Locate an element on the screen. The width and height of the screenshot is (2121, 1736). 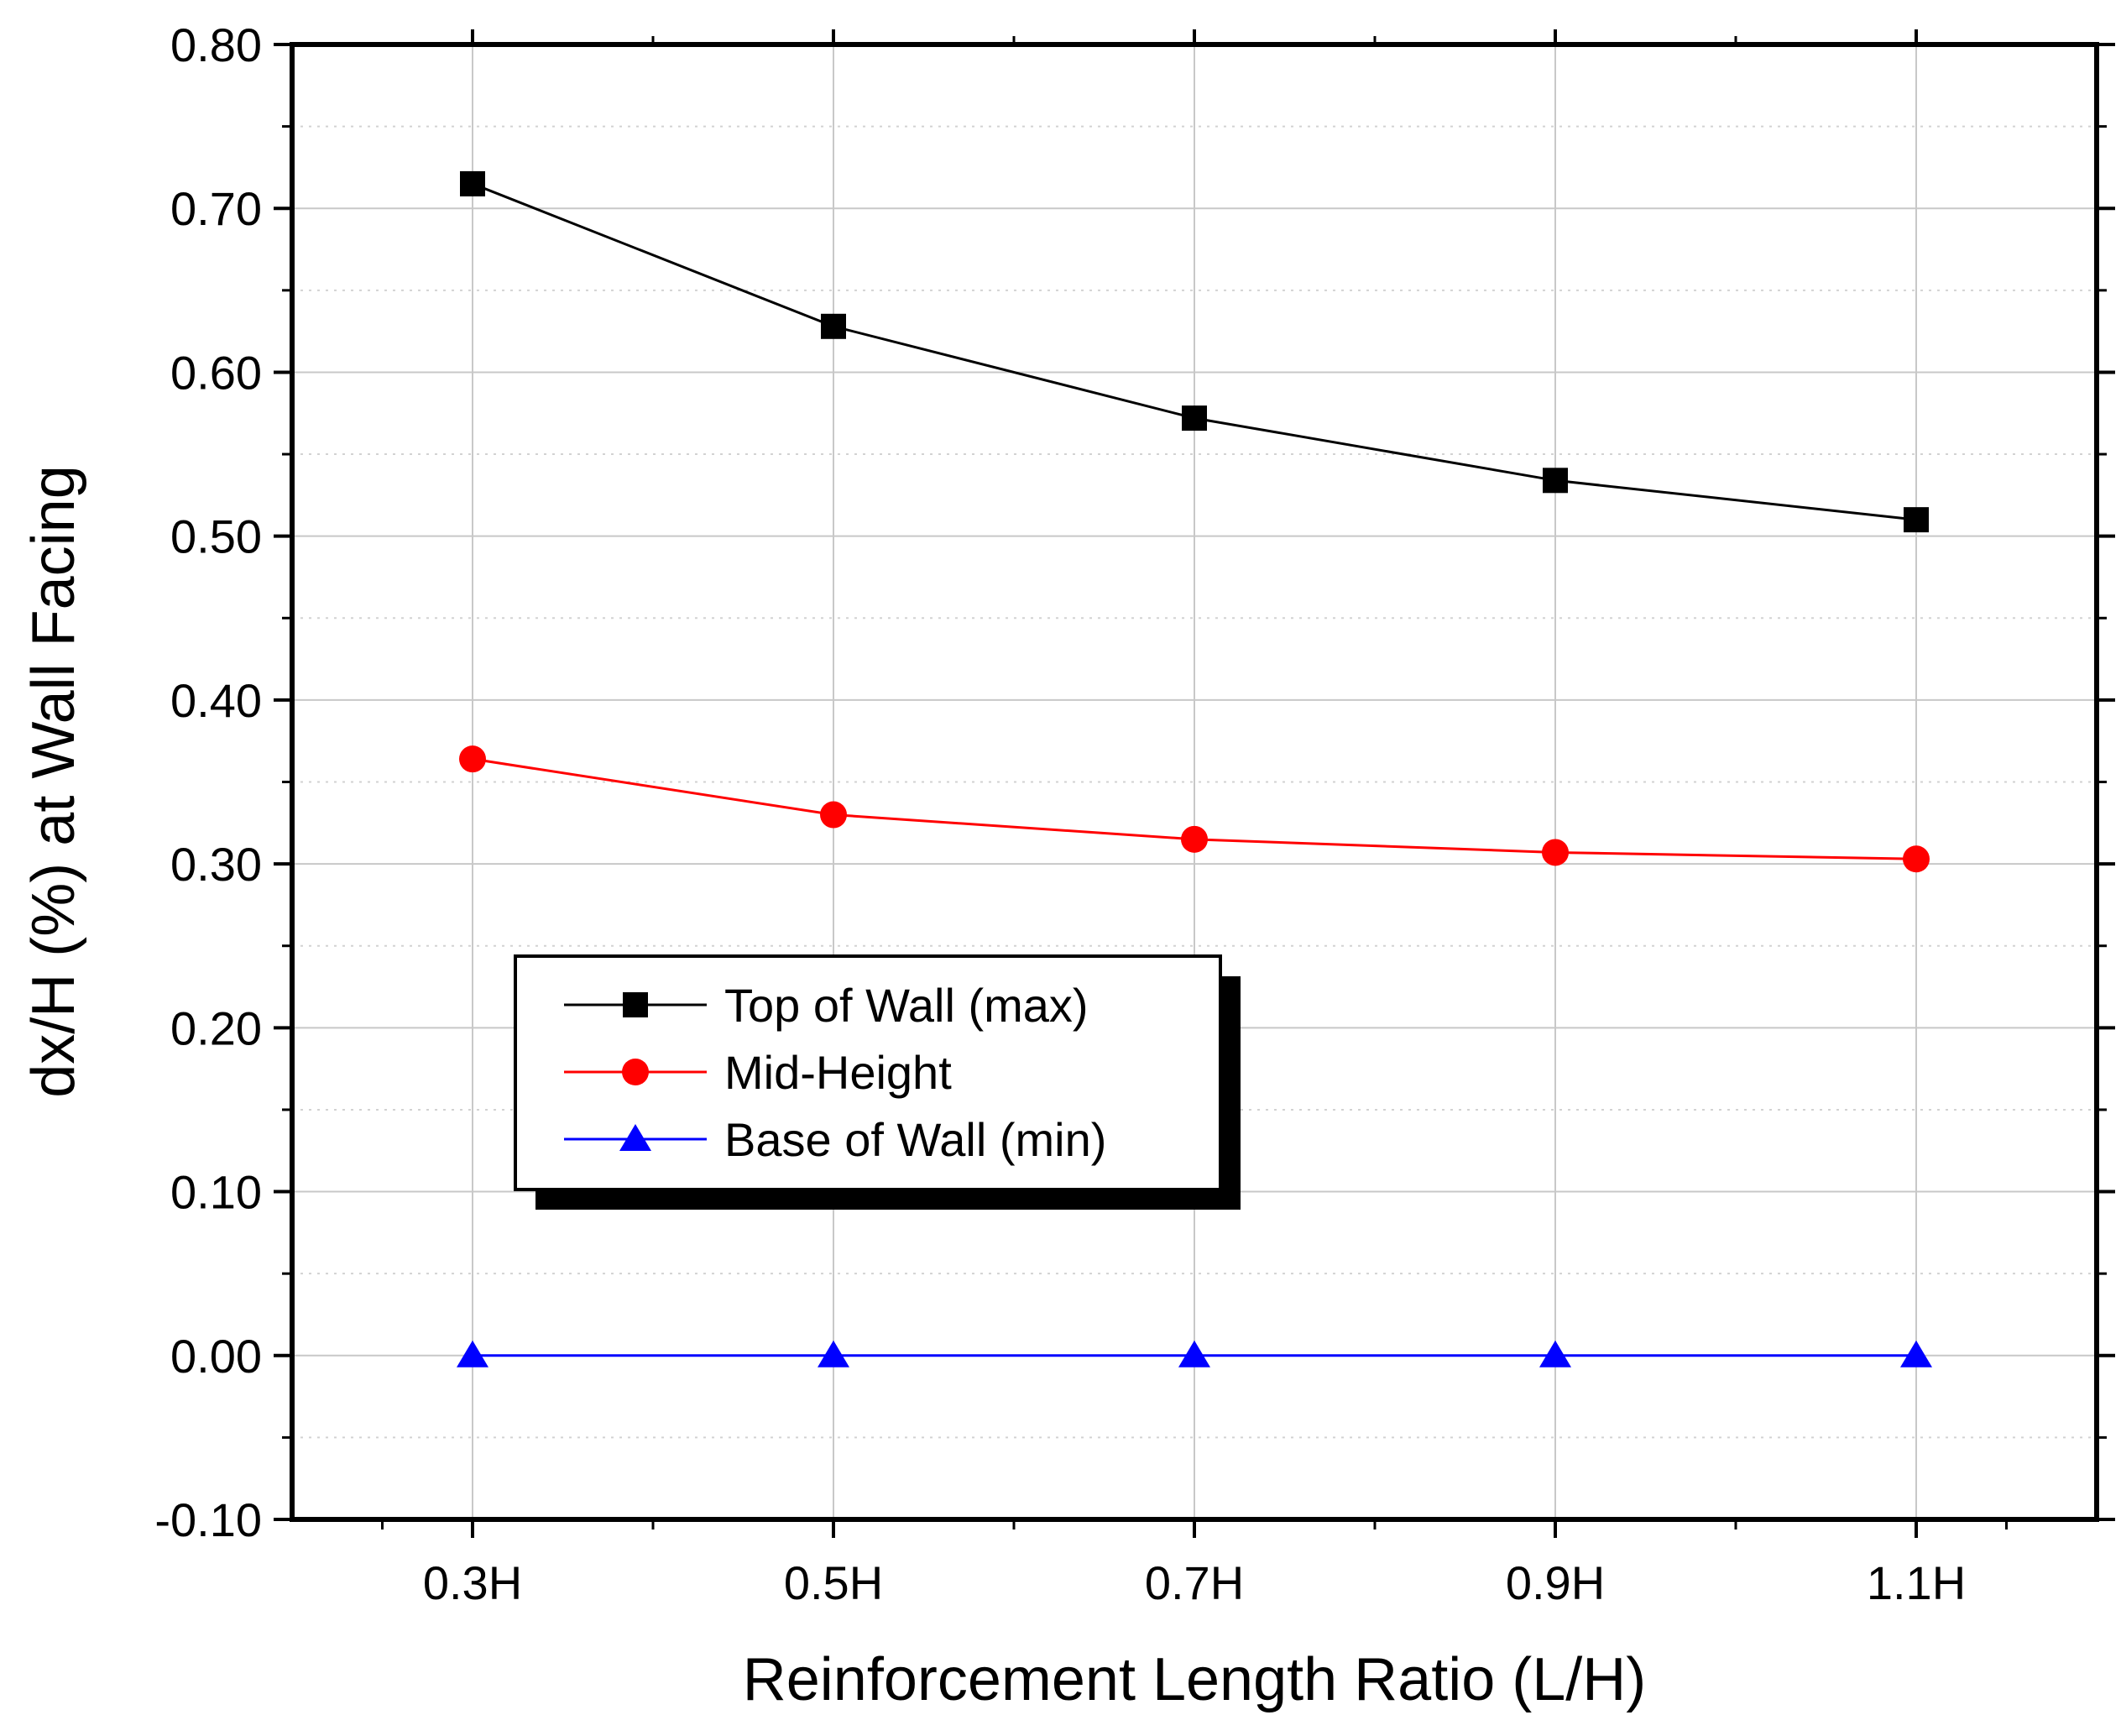
y-axis-label: dx/H (%) at Wall Facing is located at coordinates (53, 781).